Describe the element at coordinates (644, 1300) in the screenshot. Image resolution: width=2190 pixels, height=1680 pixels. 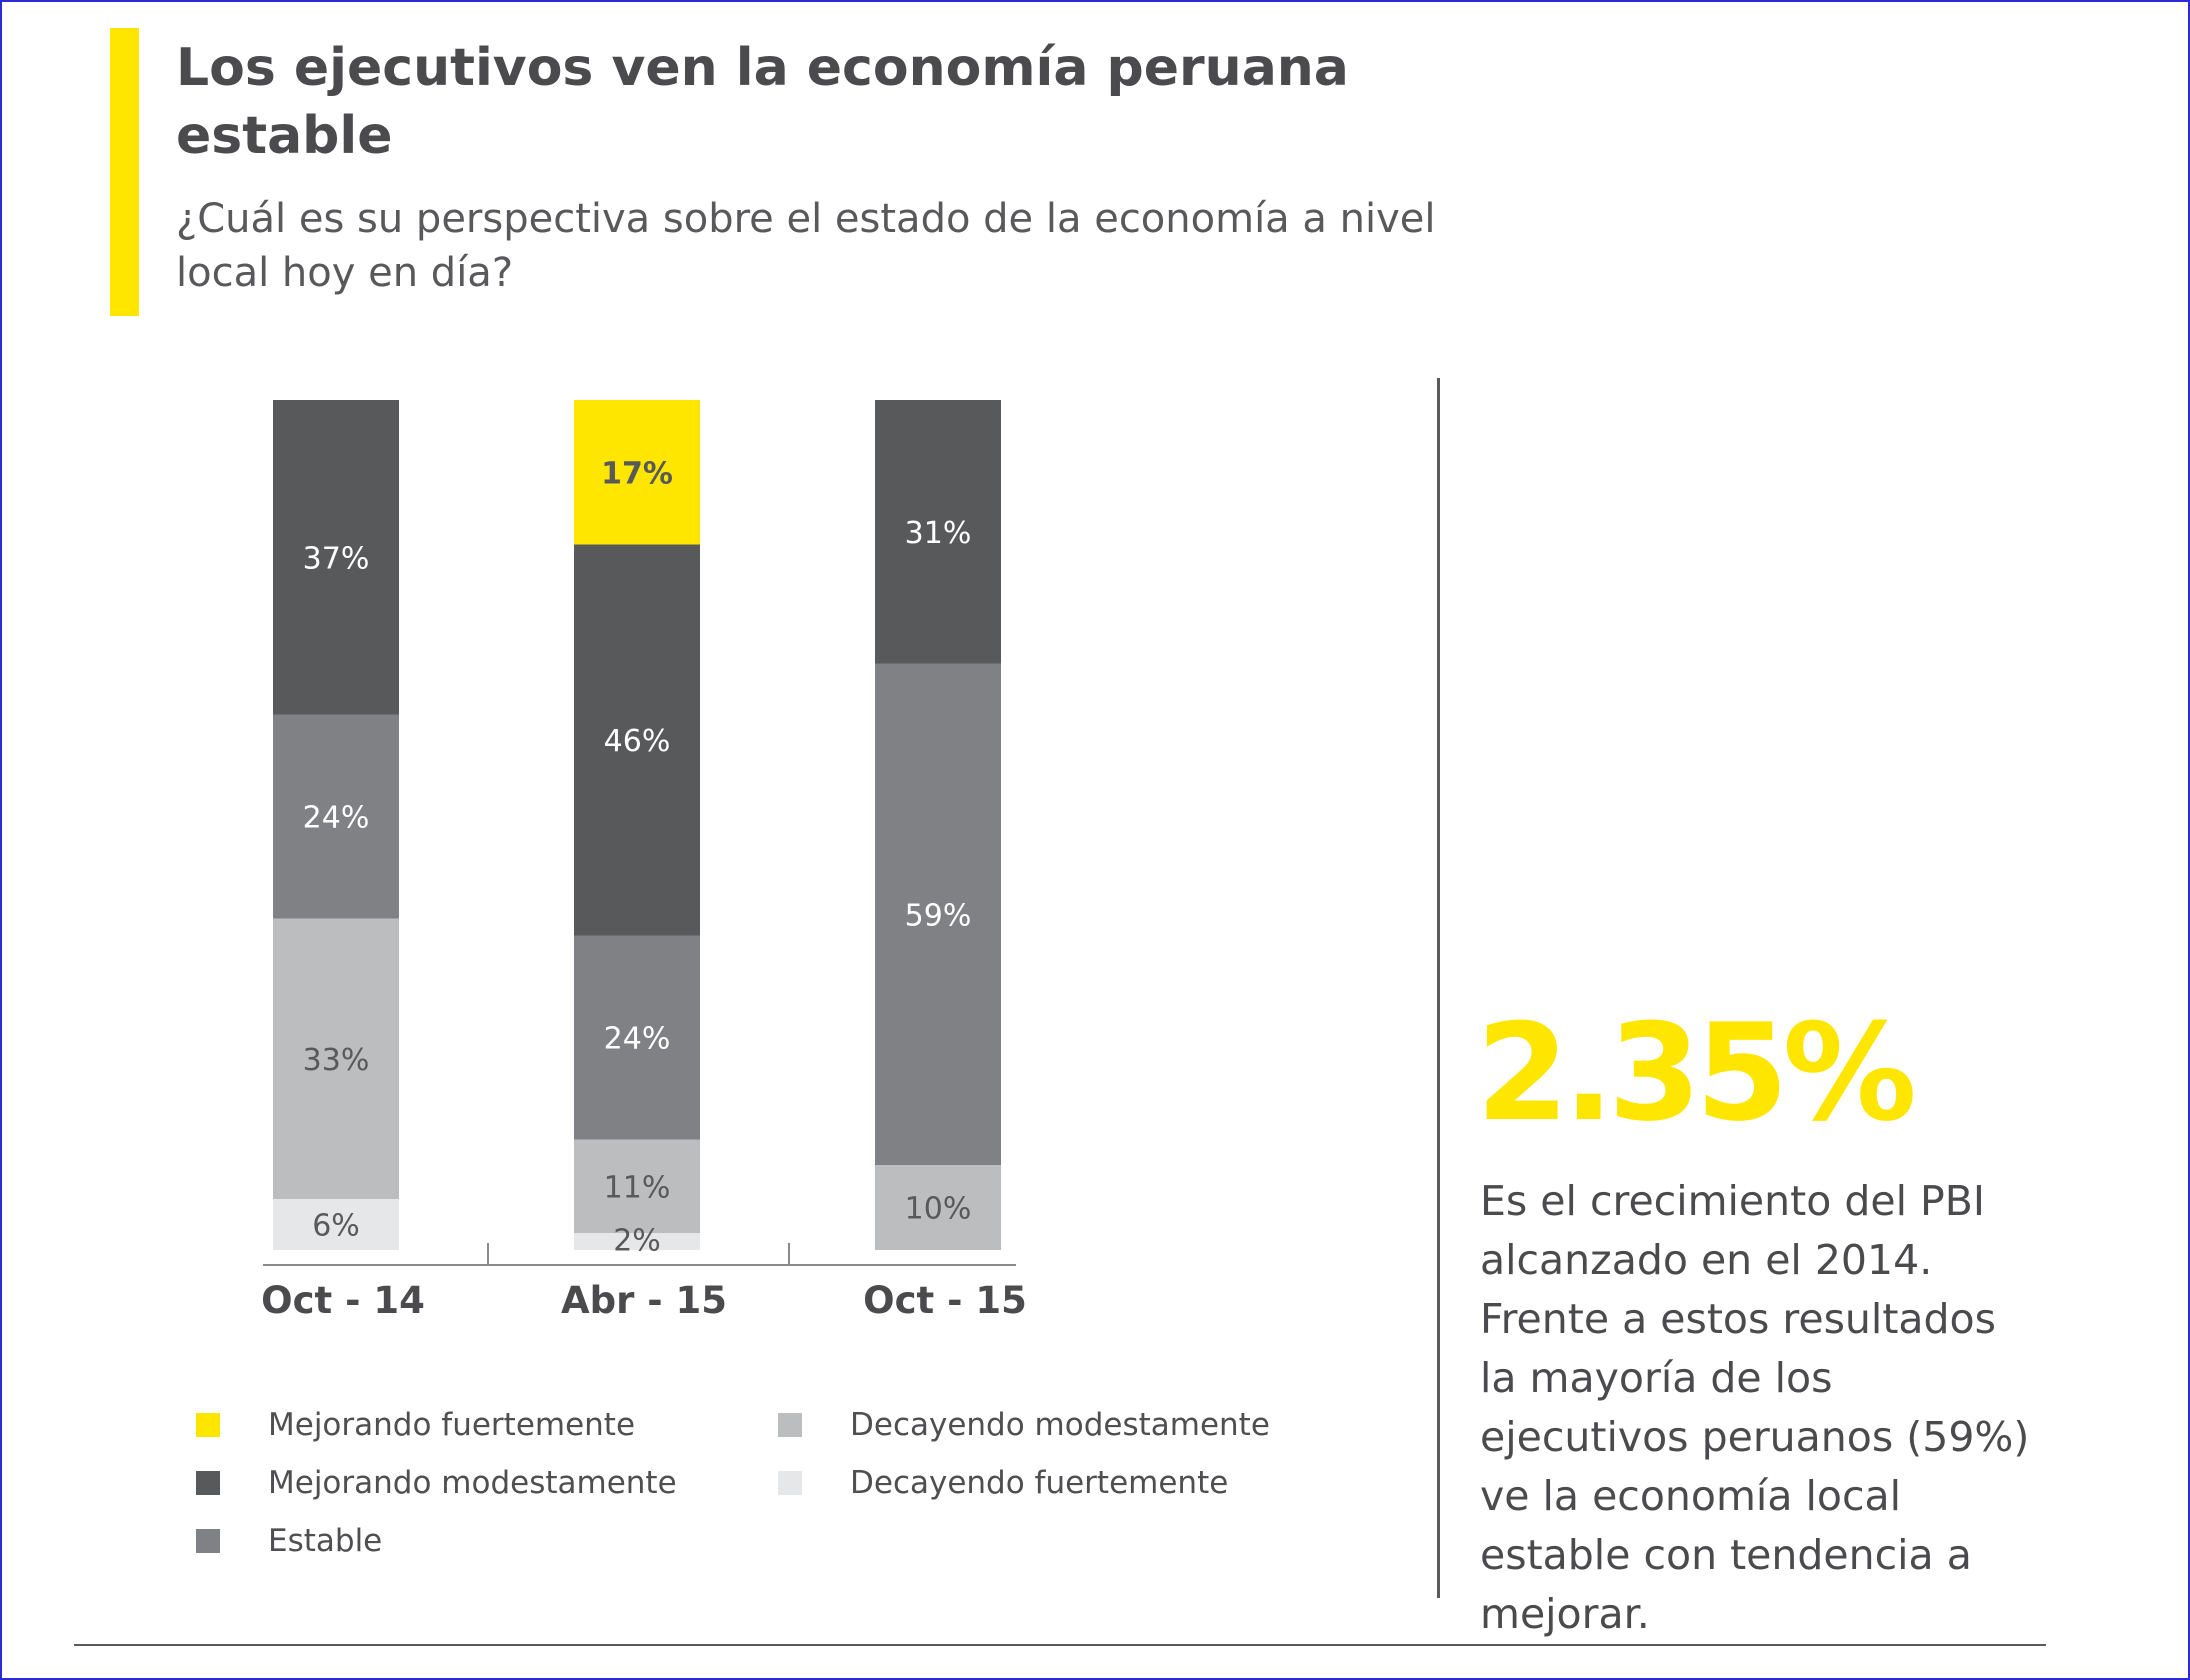
I see `x-tick-label: Abr - 15` at that location.